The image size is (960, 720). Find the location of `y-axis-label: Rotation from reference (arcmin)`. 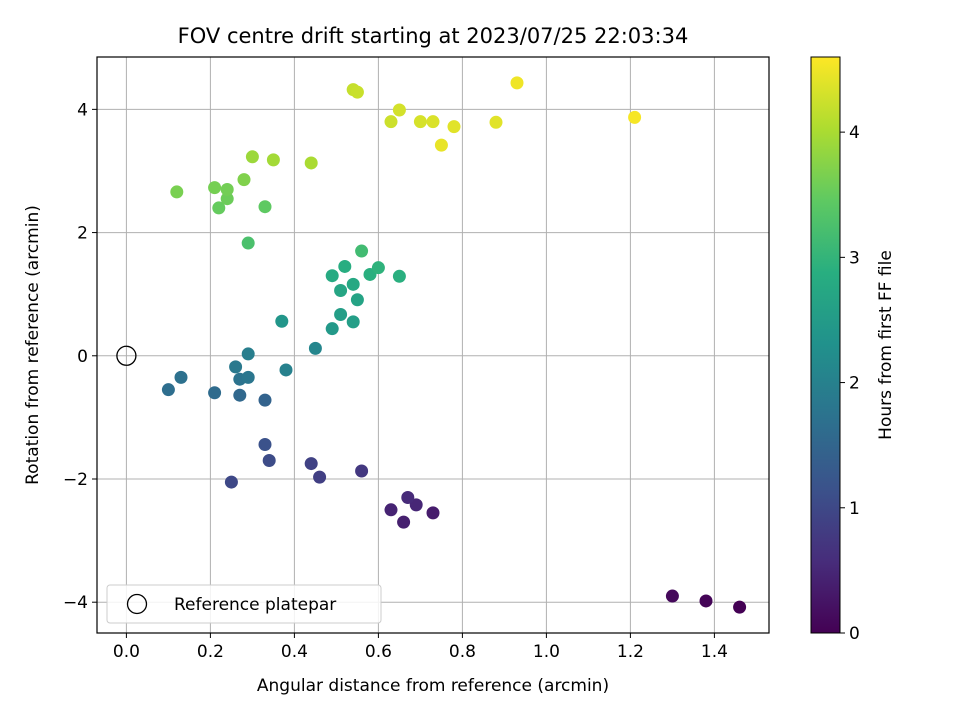

y-axis-label: Rotation from reference (arcmin) is located at coordinates (33, 345).